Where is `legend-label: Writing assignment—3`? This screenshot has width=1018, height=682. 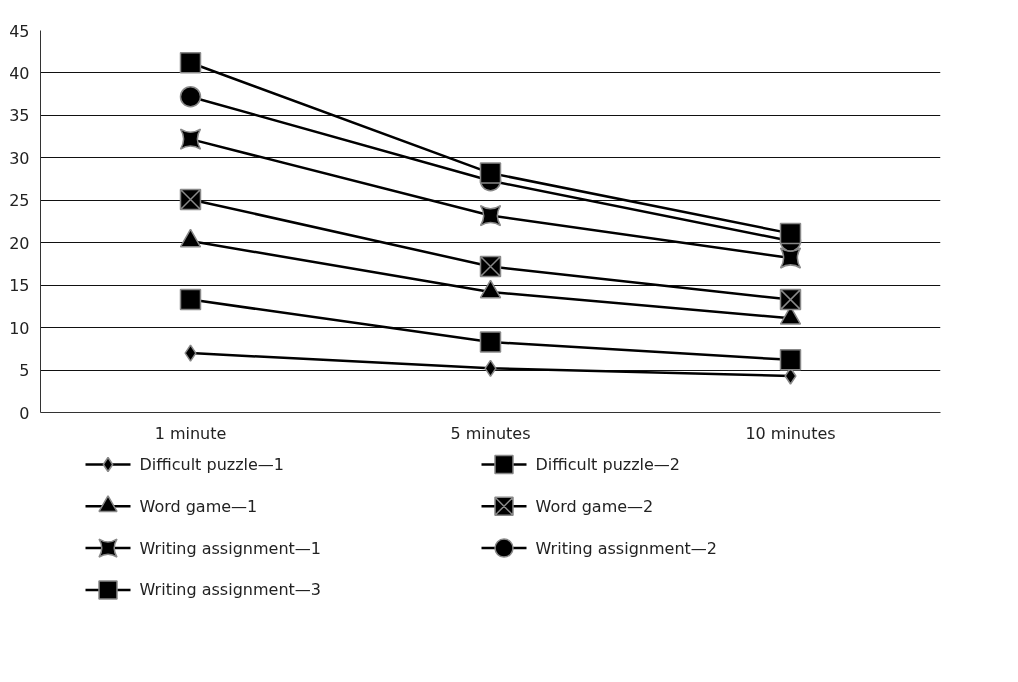 legend-label: Writing assignment—3 is located at coordinates (230, 590).